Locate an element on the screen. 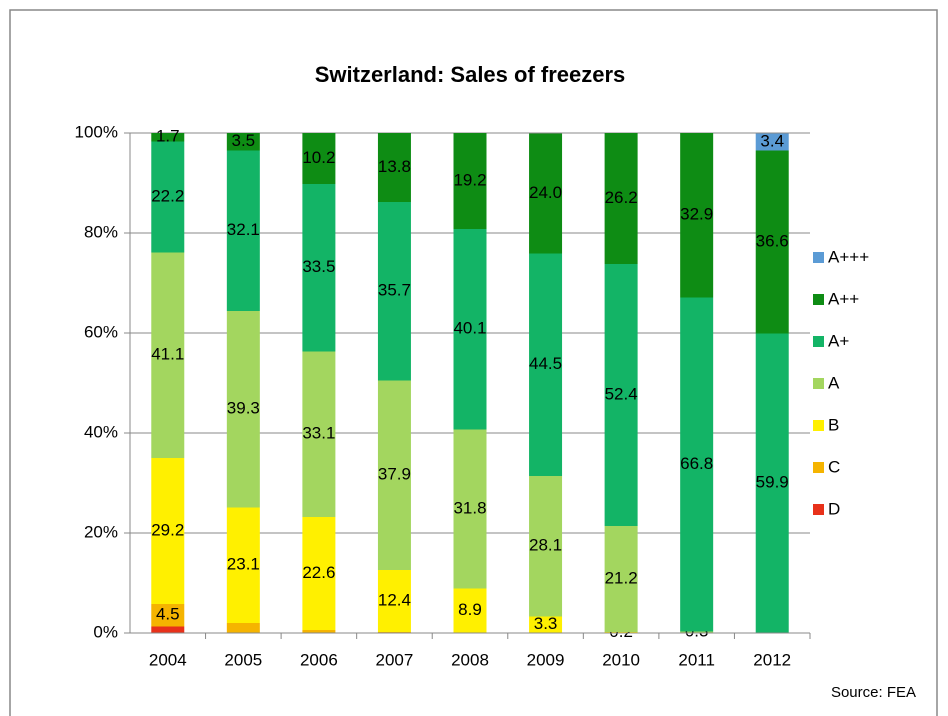  data-label: 29.2 is located at coordinates (167, 529).